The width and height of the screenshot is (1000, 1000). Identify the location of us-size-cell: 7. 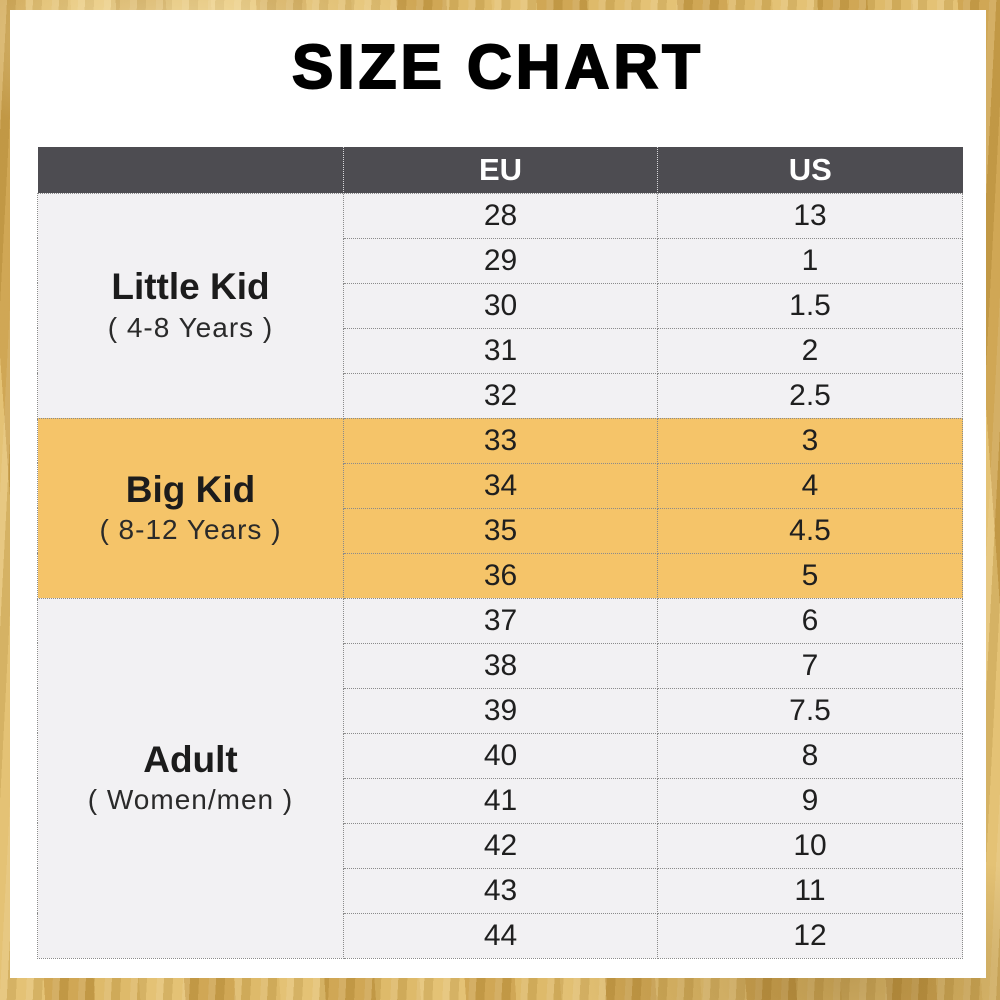
(810, 665).